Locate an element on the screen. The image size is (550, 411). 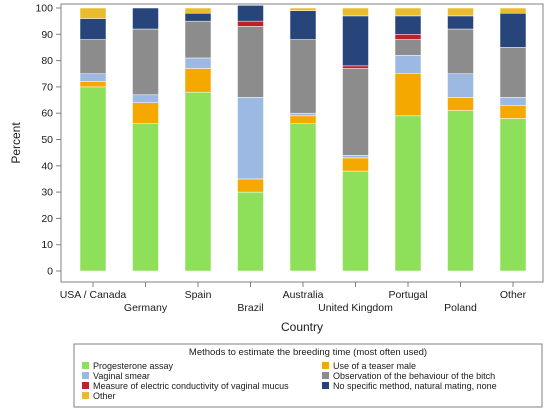
legend-label: Use of a teaser male is located at coordinates (374, 366).